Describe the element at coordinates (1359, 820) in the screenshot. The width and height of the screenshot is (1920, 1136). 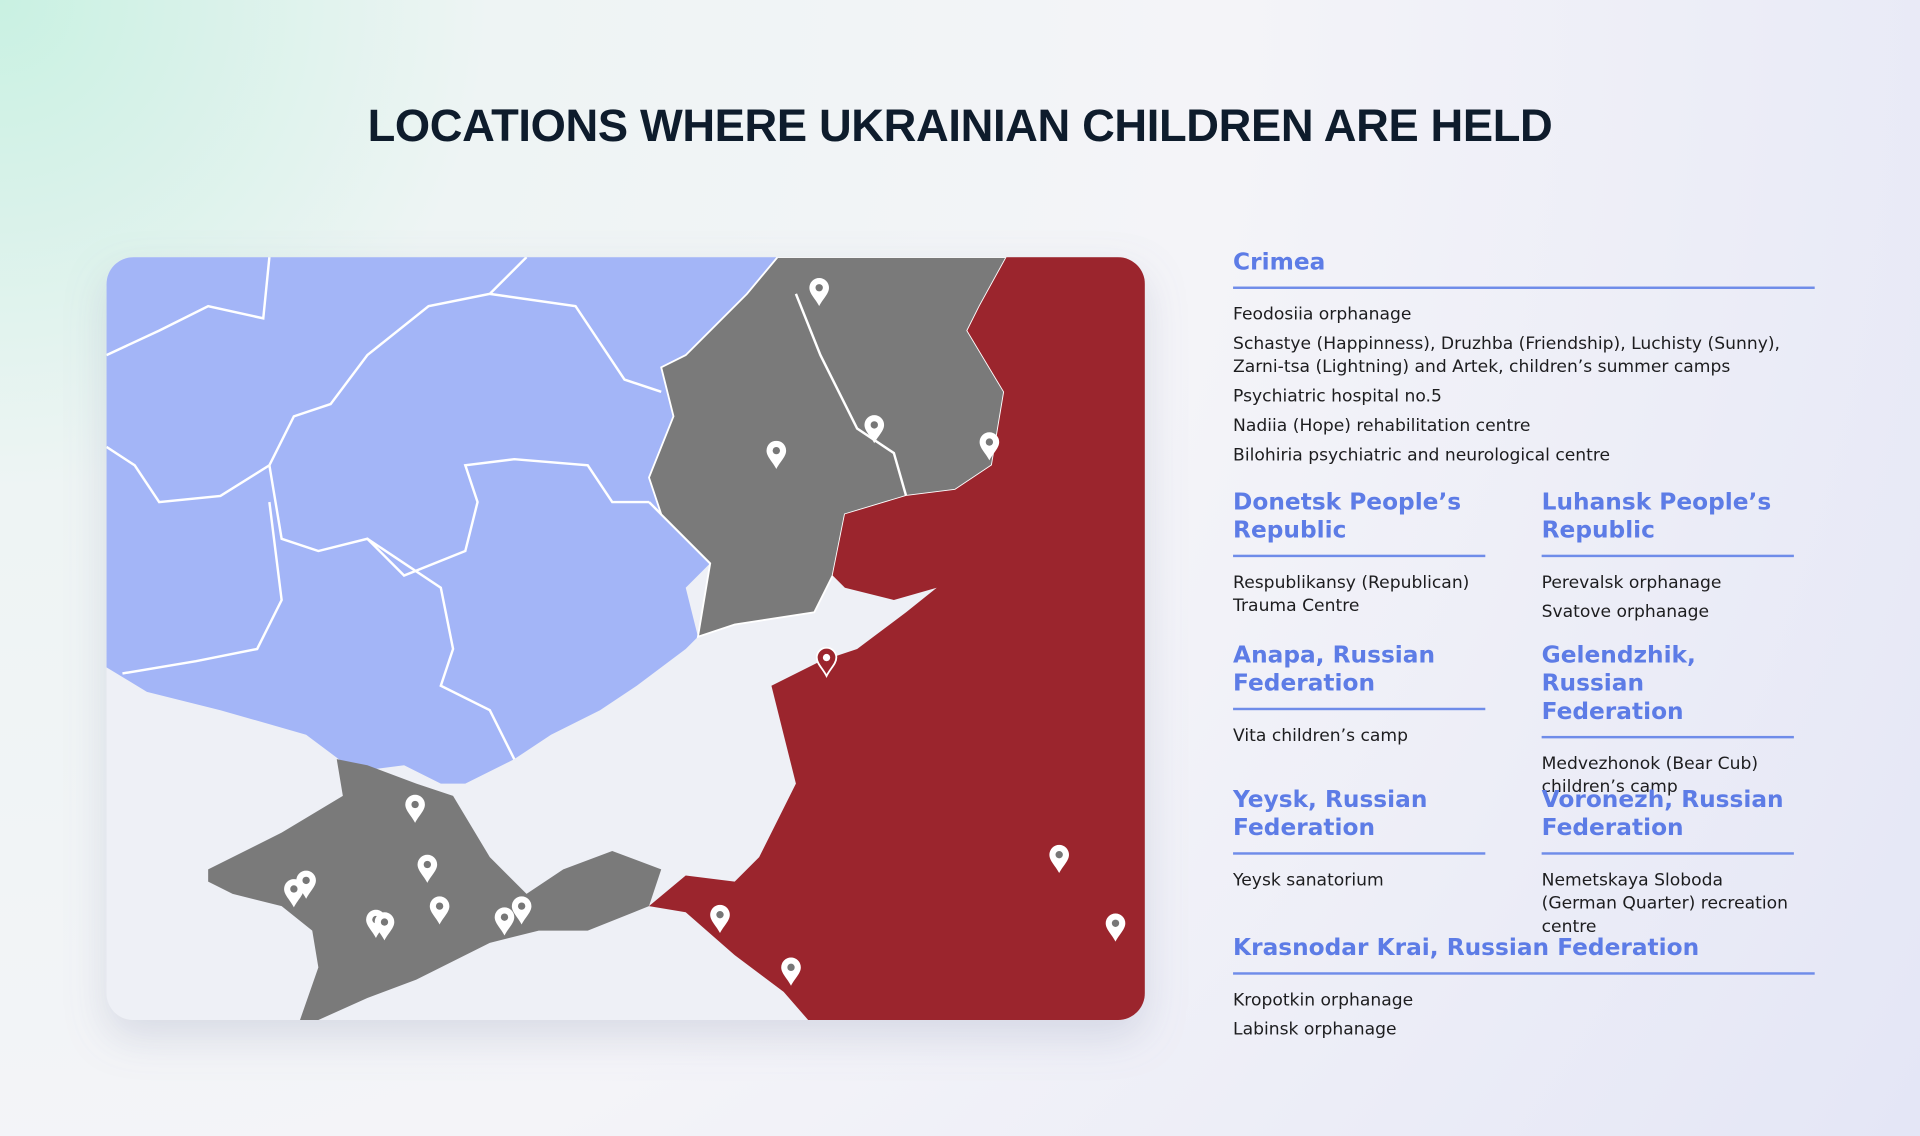
I see `section-heading: Yeysk, Russian Federation` at that location.